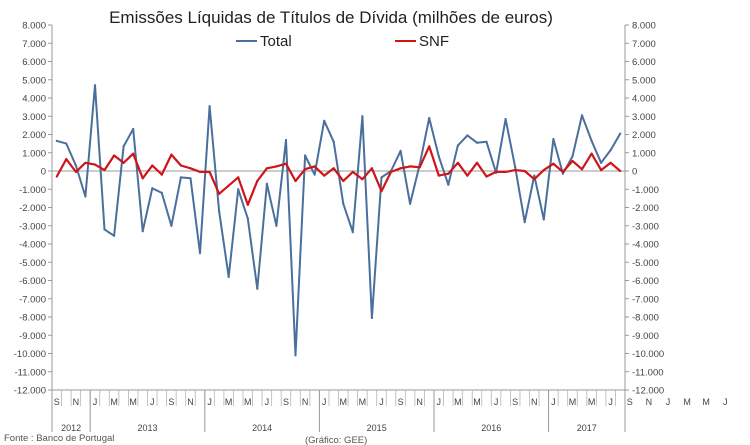  What do you see at coordinates (34, 44) in the screenshot?
I see `y-tick-label-left: 7.000` at bounding box center [34, 44].